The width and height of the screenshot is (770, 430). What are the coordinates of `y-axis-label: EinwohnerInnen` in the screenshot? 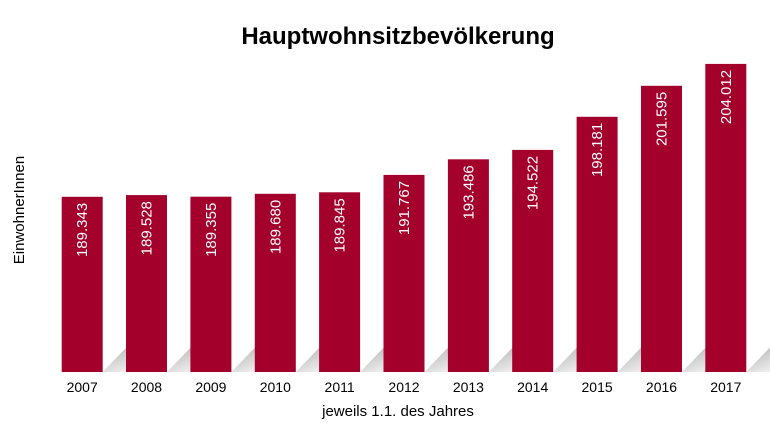 It's located at (19, 210).